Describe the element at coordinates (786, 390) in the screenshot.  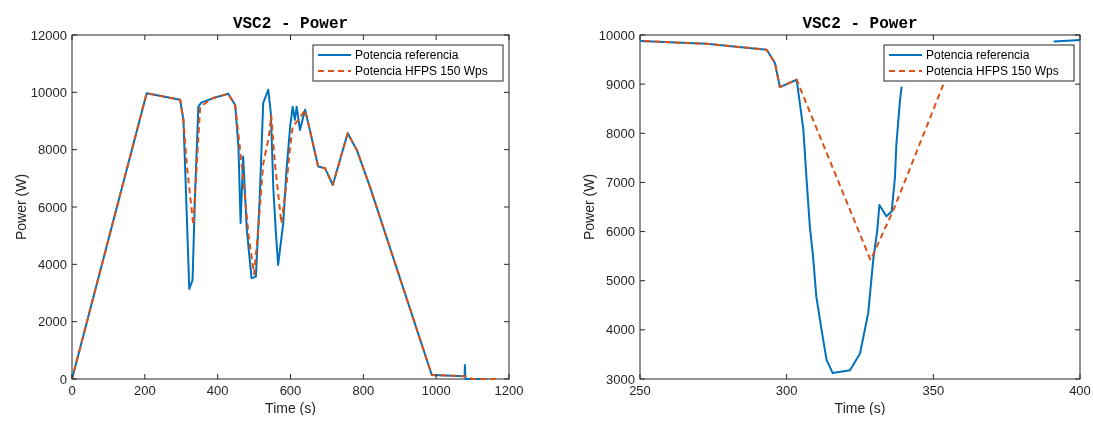
I see `x-tick-label: 300` at that location.